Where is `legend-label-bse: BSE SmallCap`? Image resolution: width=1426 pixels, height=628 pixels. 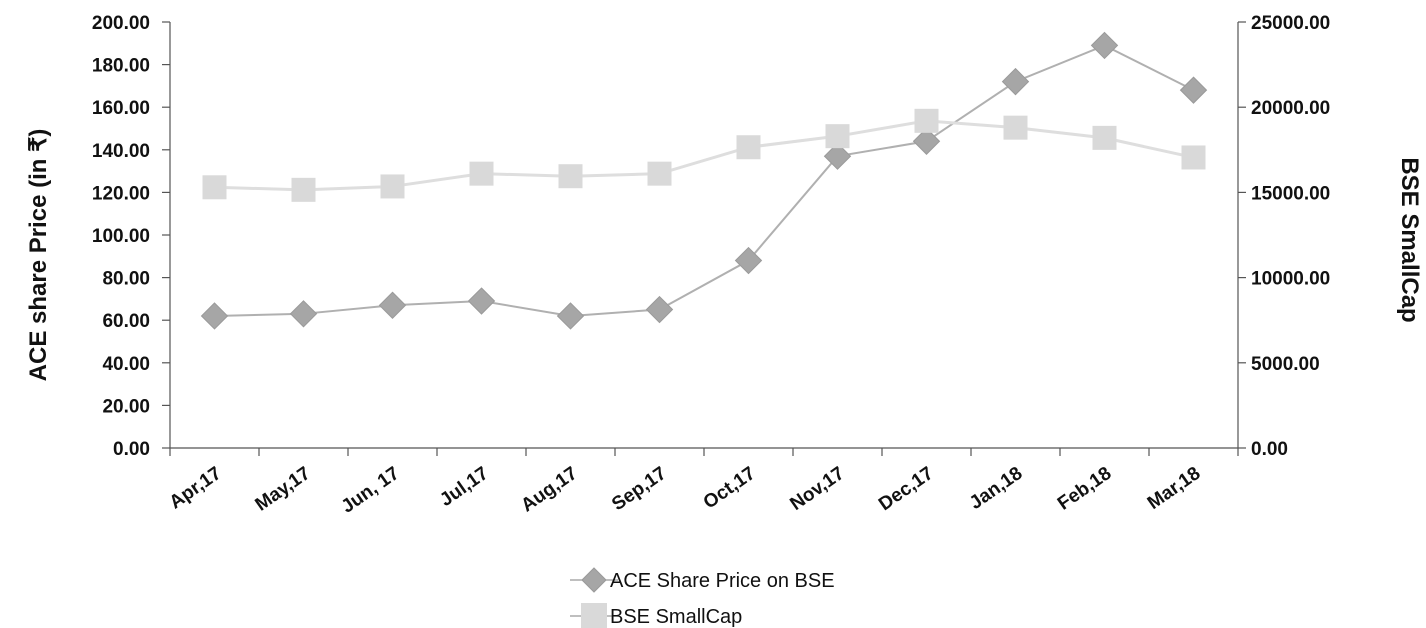 legend-label-bse: BSE SmallCap is located at coordinates (676, 617).